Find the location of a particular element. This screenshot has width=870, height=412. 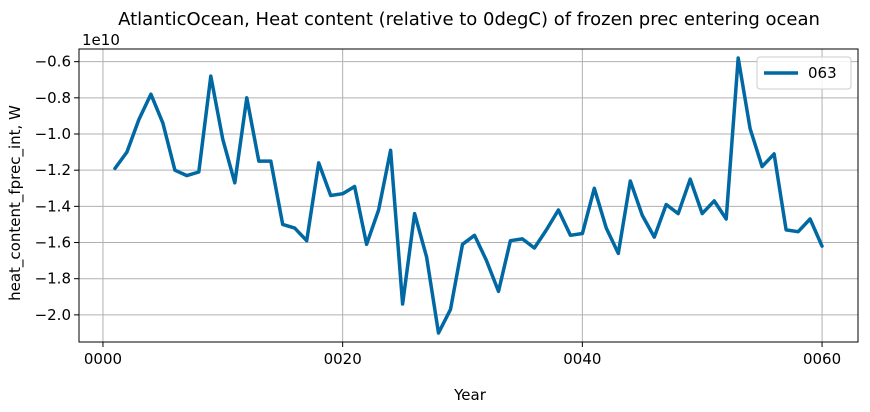

y-tick-label: −1.0 is located at coordinates (53, 134).